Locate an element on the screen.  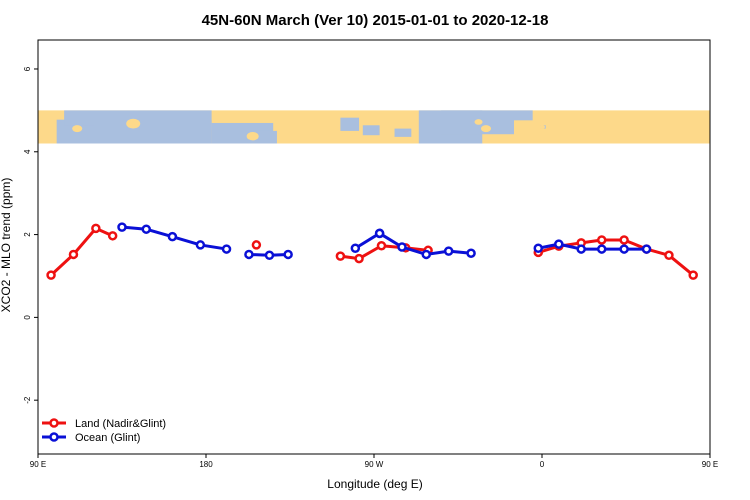
y-tick-label: 4 is located at coordinates (27, 151).